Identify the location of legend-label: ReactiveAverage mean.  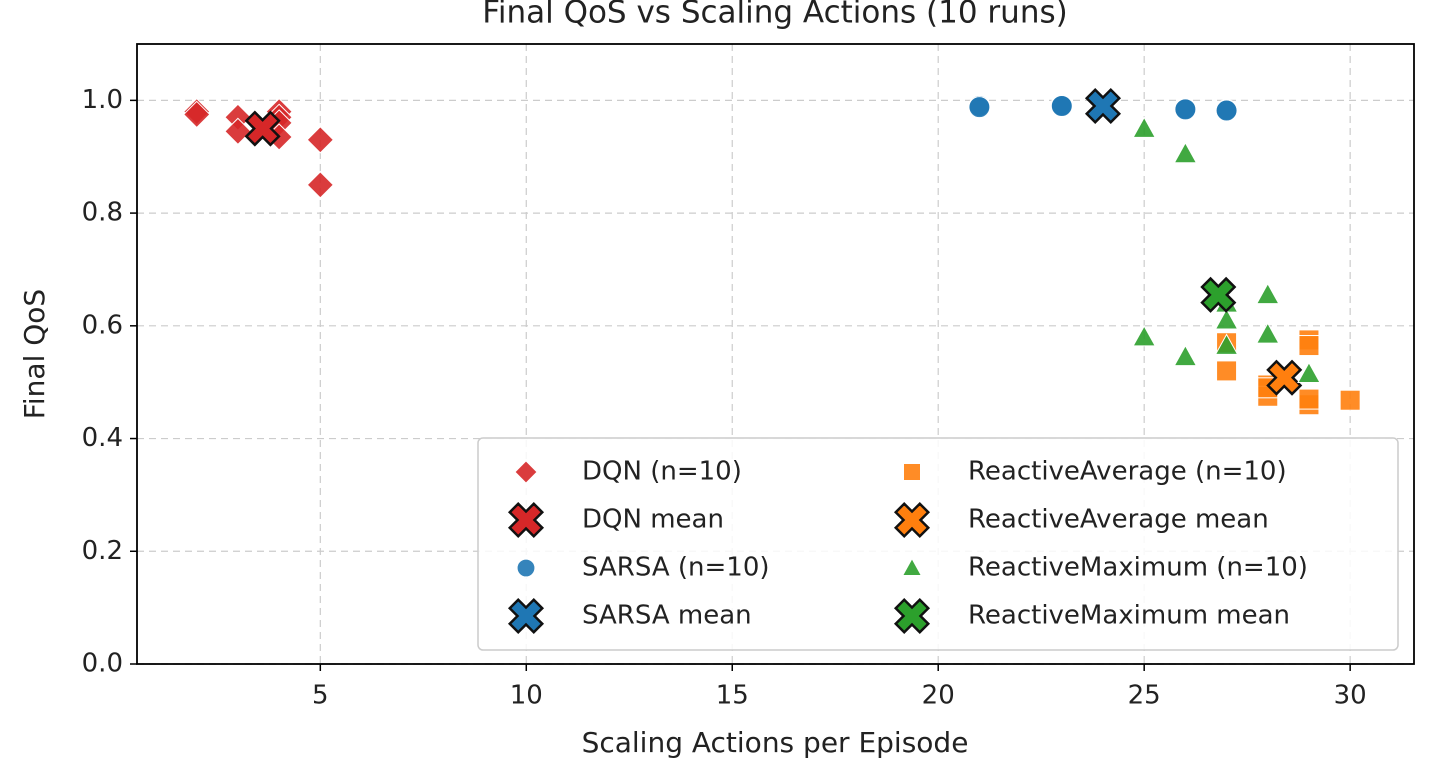
(1118, 520).